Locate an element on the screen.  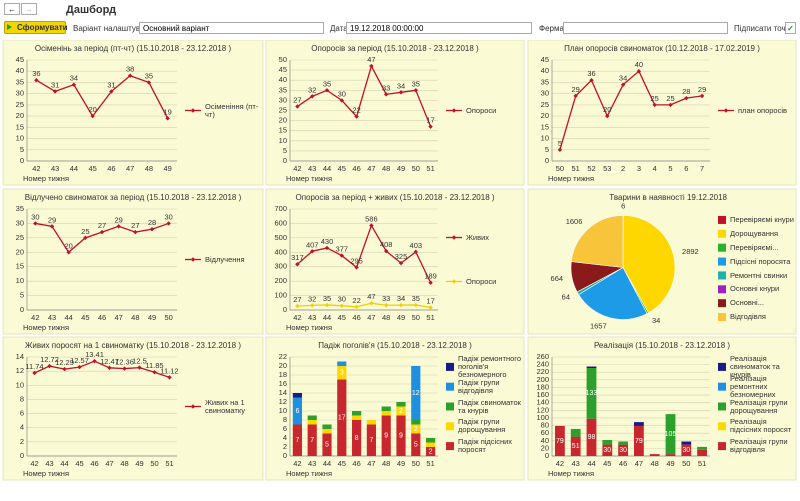
y-tick-label: 240 is located at coordinates (542, 364).